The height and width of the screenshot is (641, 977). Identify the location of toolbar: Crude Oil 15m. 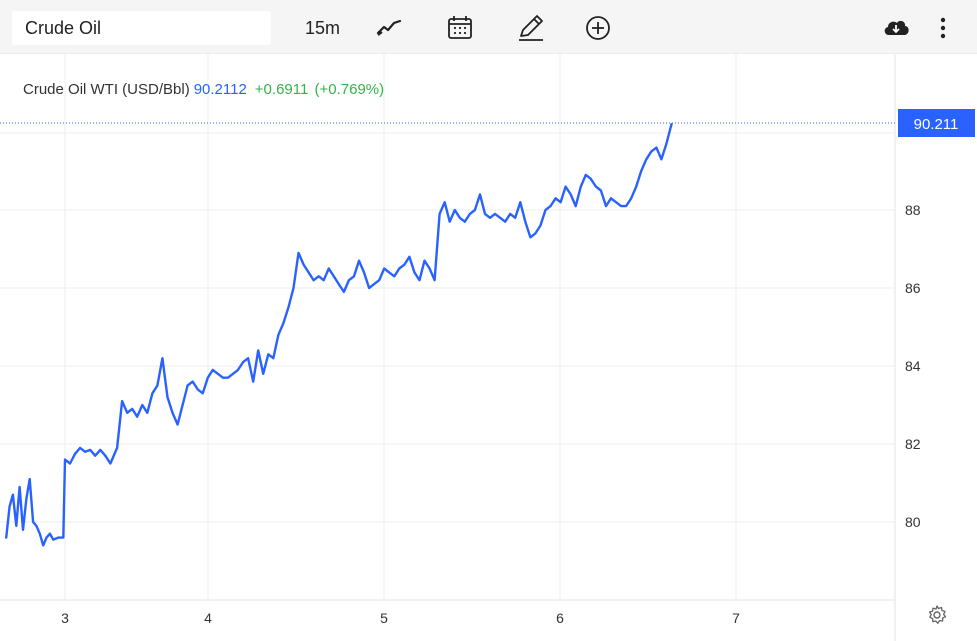
(488, 27).